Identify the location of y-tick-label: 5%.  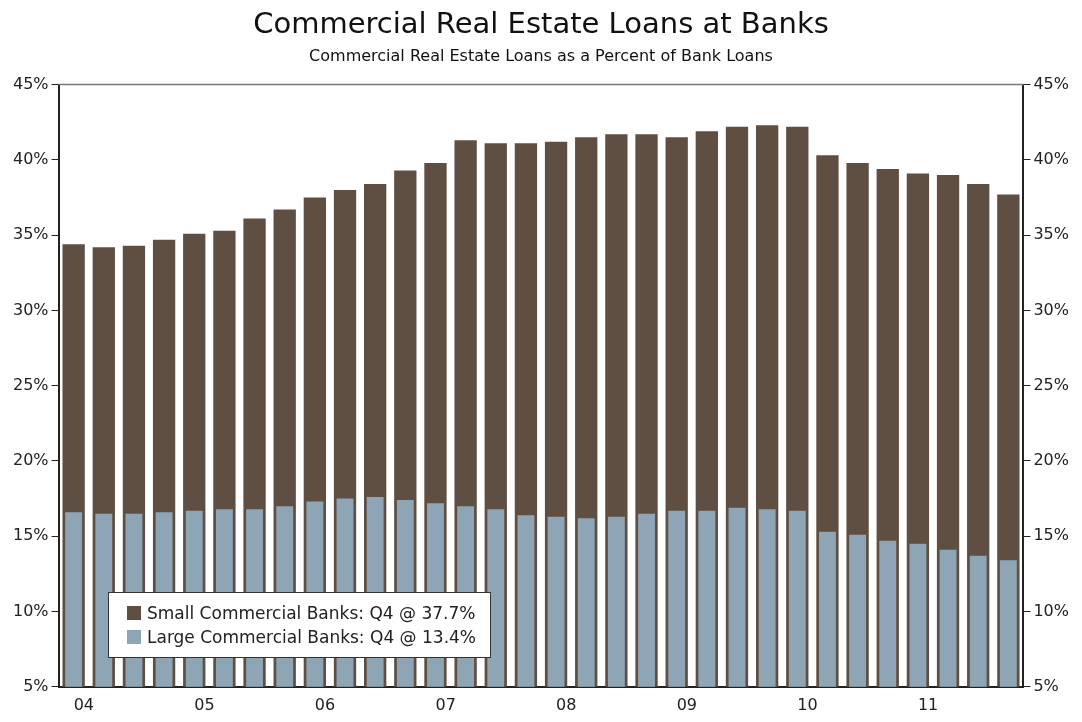
(36, 685).